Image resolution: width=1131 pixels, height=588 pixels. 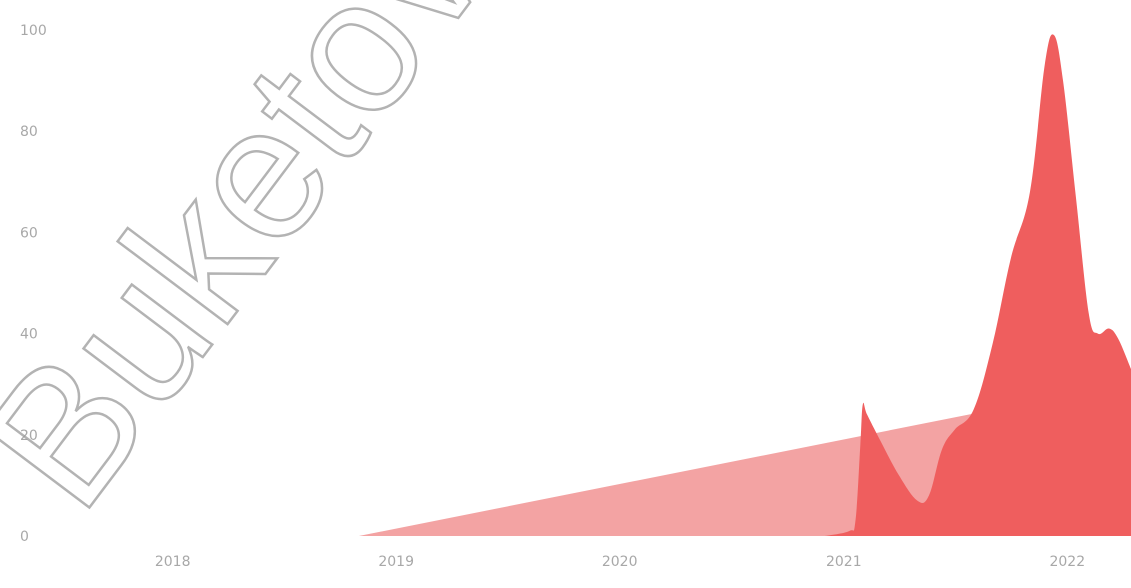 I want to click on y-axis: 0 20 40 60 80 100, so click(x=33, y=284).